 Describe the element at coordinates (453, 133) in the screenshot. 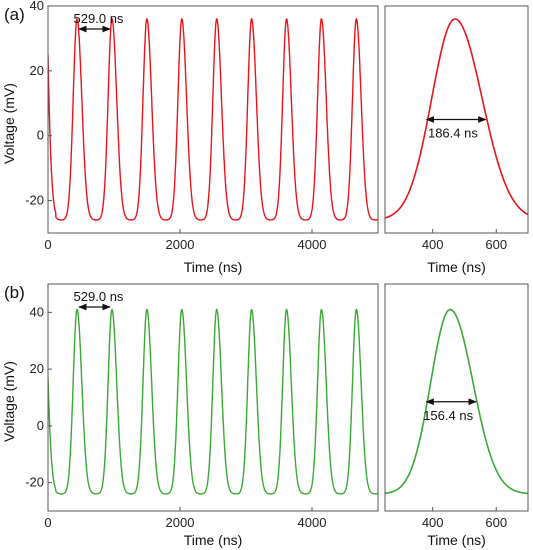

I see `fwhm-annotation: 186.4 ns` at that location.